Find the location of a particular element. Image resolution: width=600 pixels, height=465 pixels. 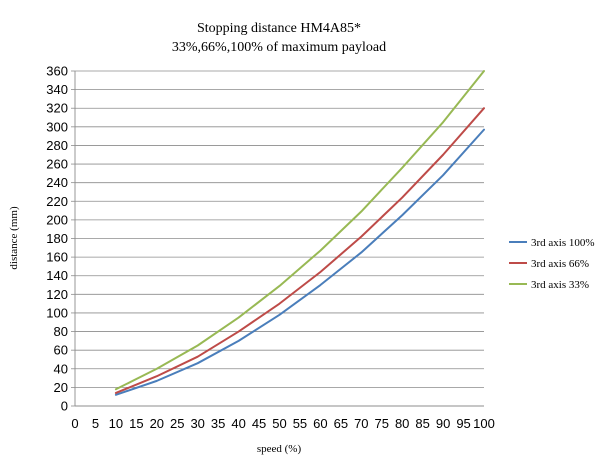

x-tick-label-85: 85 is located at coordinates (422, 423).